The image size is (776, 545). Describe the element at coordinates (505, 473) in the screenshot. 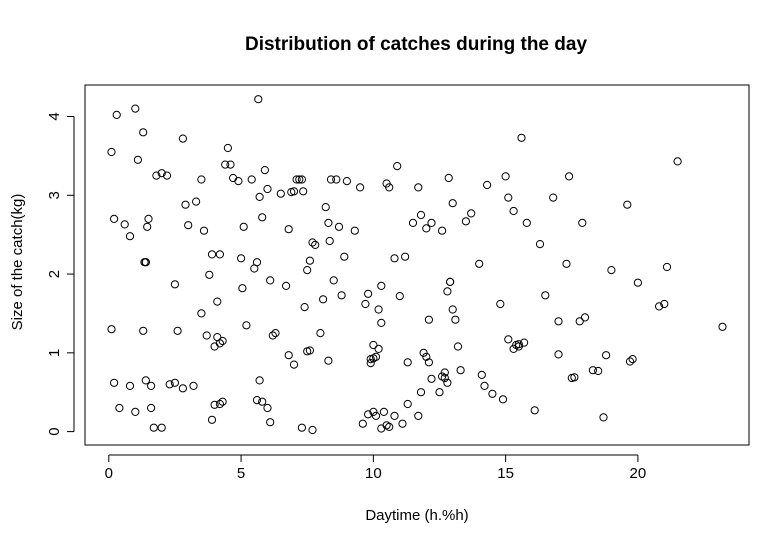

I see `x-tick-label: 15` at that location.